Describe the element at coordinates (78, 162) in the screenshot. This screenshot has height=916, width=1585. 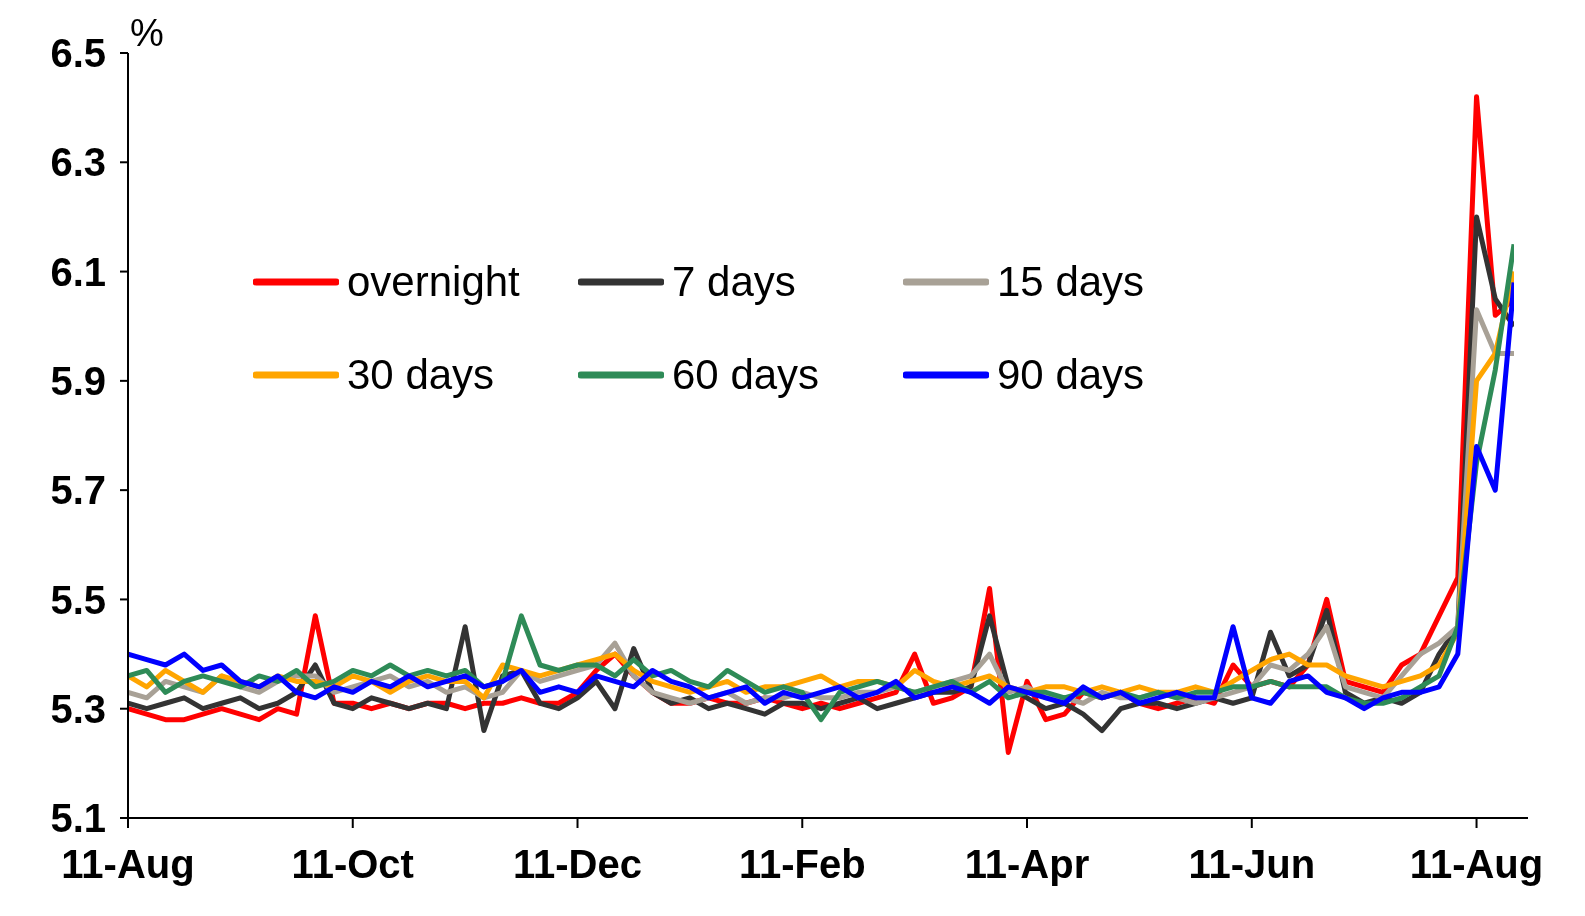
I see `y-tick-label: 6.3` at that location.